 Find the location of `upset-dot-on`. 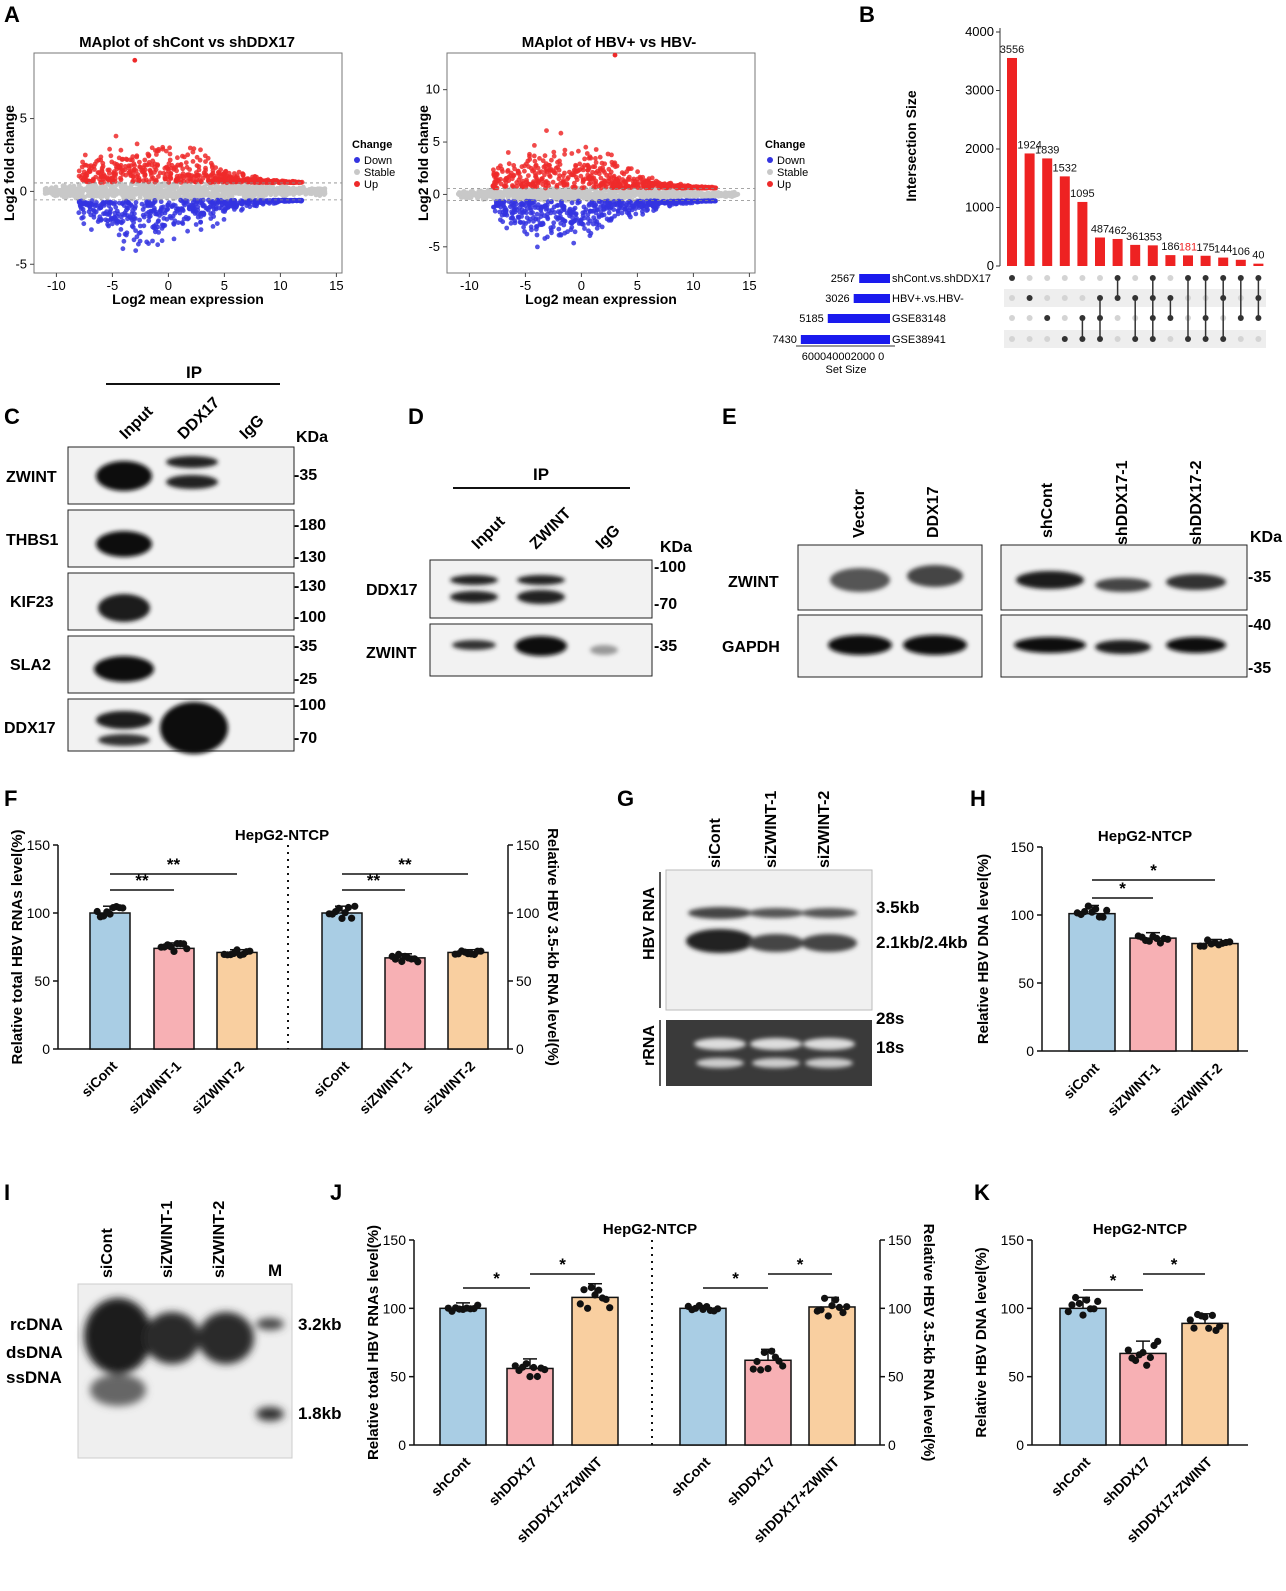

upset-dot-on is located at coordinates (1047, 318).